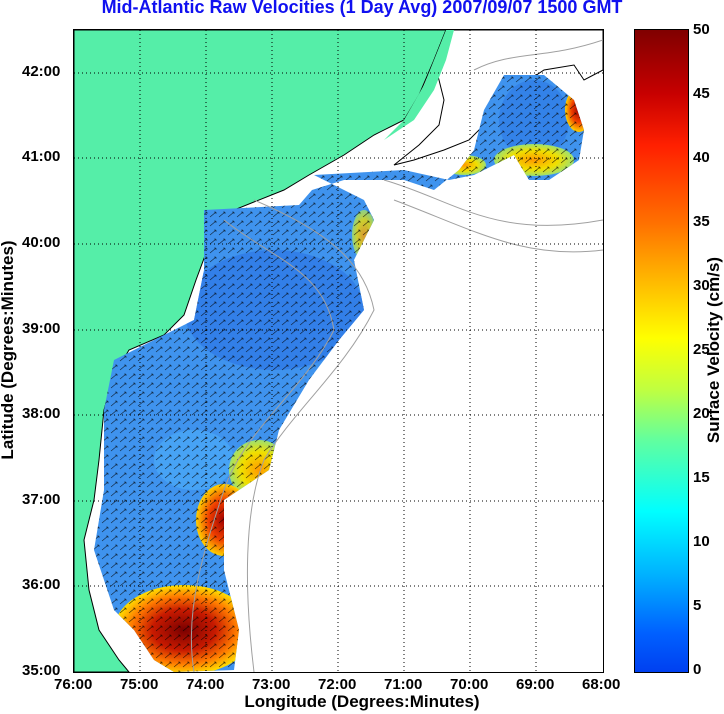 Image resolution: width=724 pixels, height=714 pixels. What do you see at coordinates (701, 157) in the screenshot?
I see `colorbar-tick: 40` at bounding box center [701, 157].